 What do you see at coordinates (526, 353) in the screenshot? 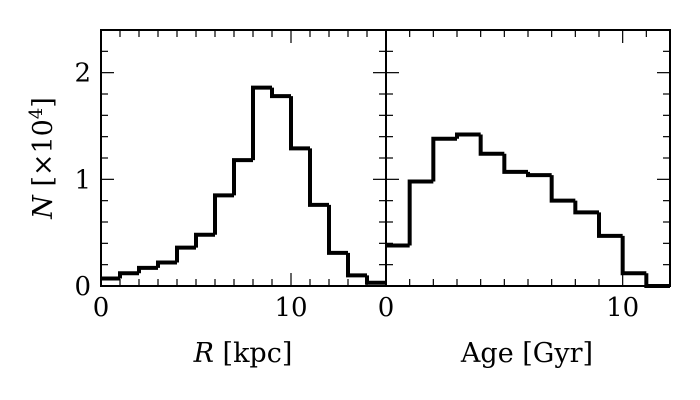
I see `x-axis-label-age: Age [Gyr]` at bounding box center [526, 353].